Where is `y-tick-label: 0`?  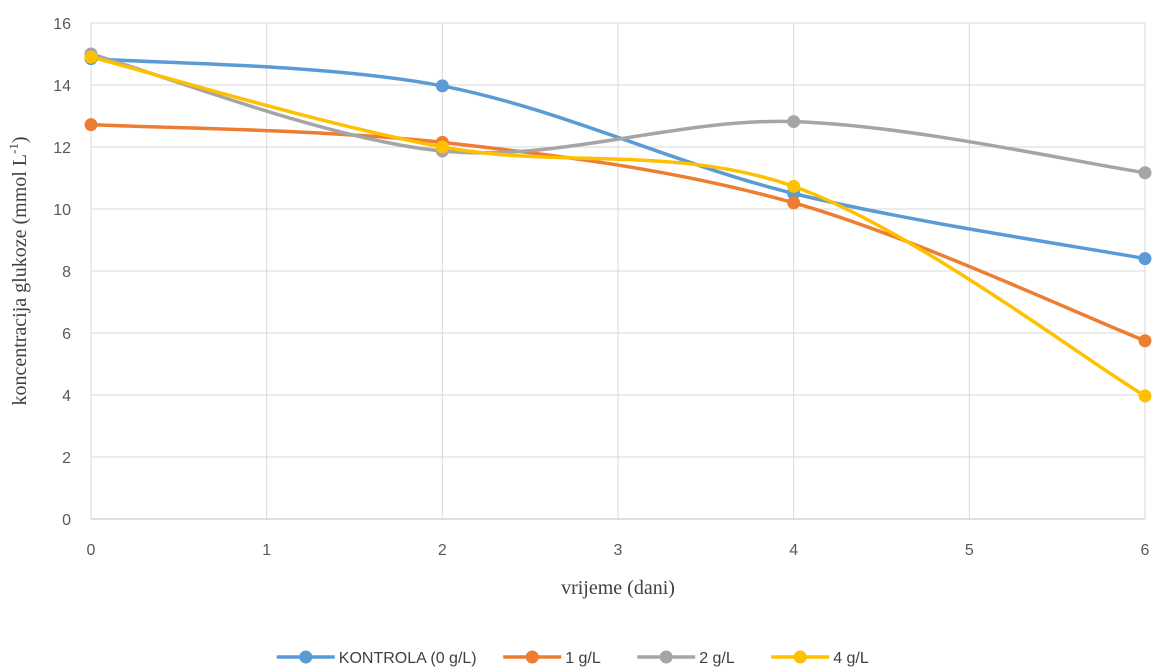
y-tick-label: 0 is located at coordinates (66, 520).